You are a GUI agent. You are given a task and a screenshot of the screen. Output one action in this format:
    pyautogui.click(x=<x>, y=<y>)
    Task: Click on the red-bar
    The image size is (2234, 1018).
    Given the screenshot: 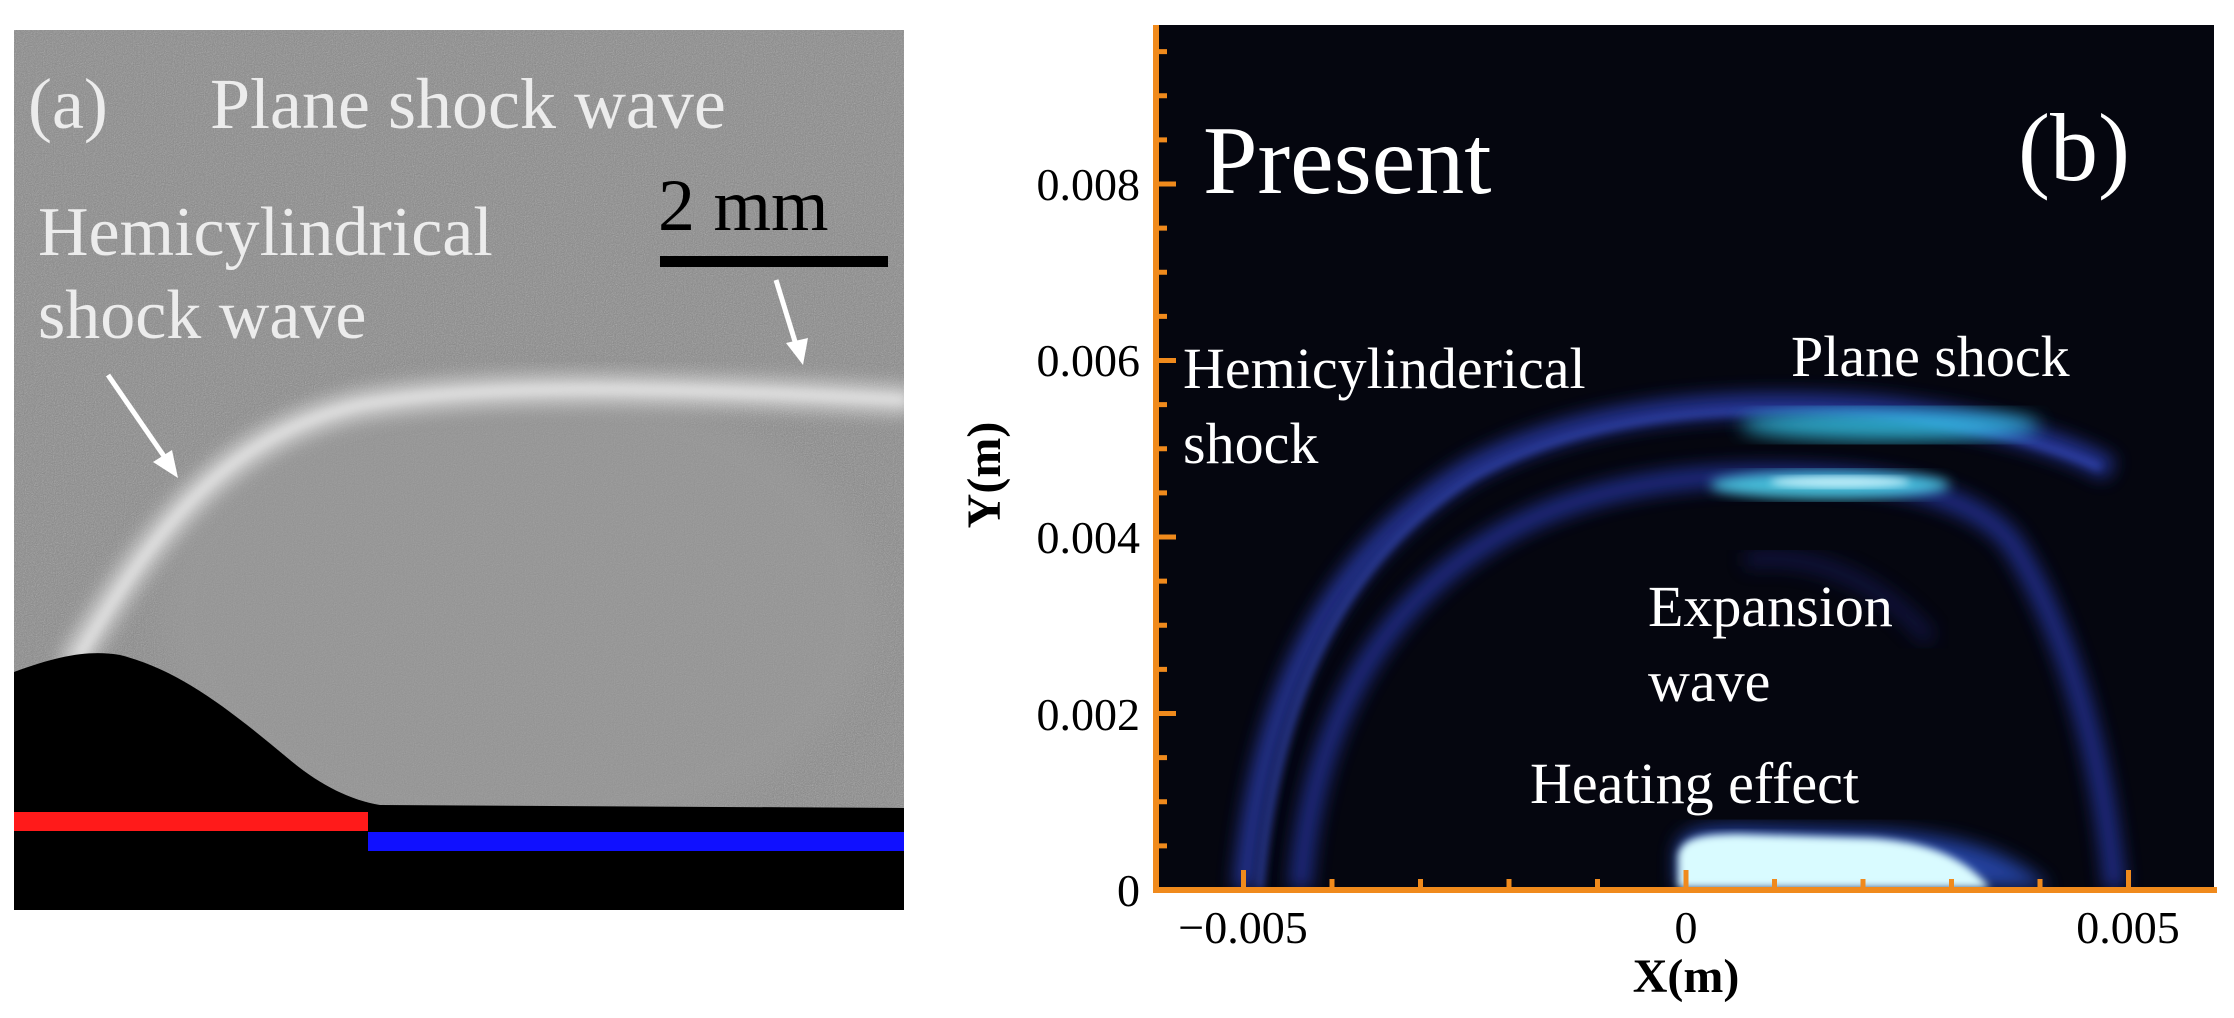 What is the action you would take?
    pyautogui.click(x=191, y=821)
    